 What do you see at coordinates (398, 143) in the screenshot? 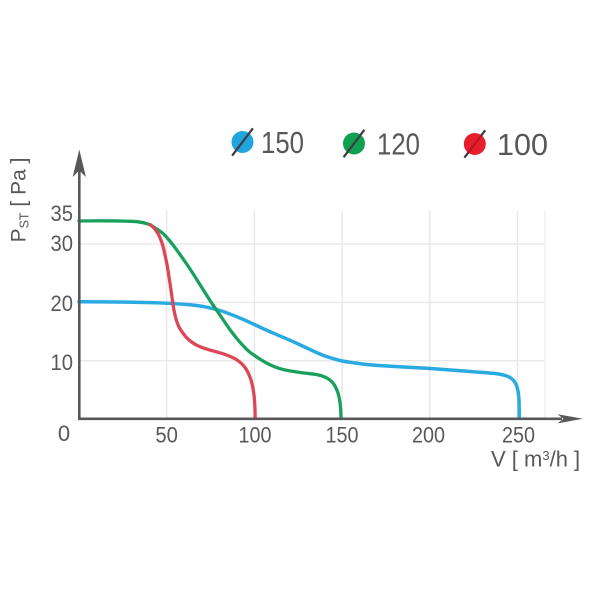
I see `svg-text: 120` at bounding box center [398, 143].